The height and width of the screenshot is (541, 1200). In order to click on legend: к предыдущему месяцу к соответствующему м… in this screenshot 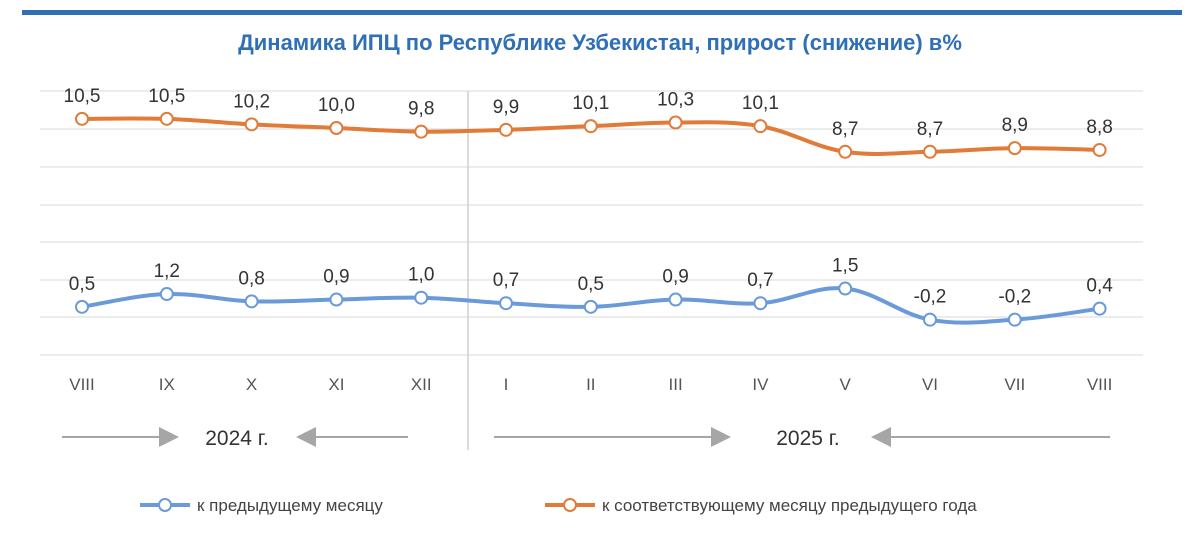, I will do `click(558, 505)`.